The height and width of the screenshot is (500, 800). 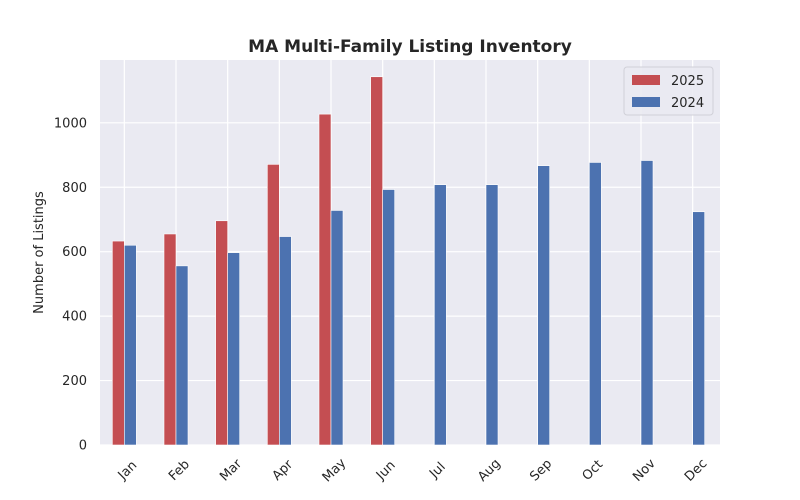 What do you see at coordinates (595, 304) in the screenshot?
I see `bar-2024-Oct` at bounding box center [595, 304].